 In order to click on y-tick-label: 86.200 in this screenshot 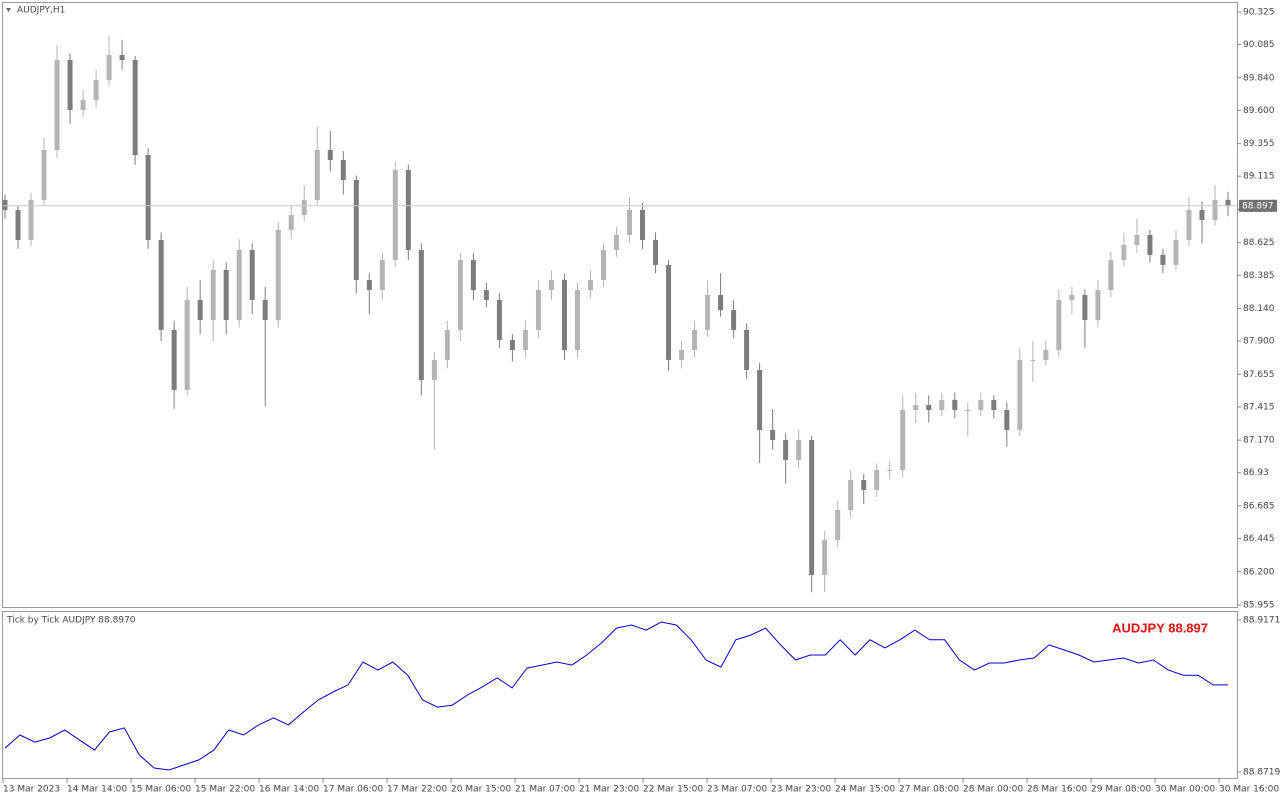, I will do `click(1259, 572)`.